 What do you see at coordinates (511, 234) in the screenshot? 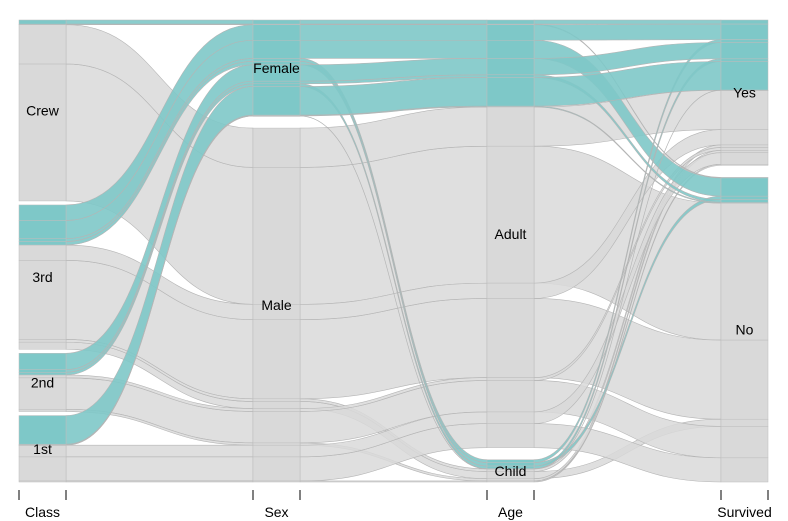
I see `category-label-adult: Adult` at bounding box center [511, 234].